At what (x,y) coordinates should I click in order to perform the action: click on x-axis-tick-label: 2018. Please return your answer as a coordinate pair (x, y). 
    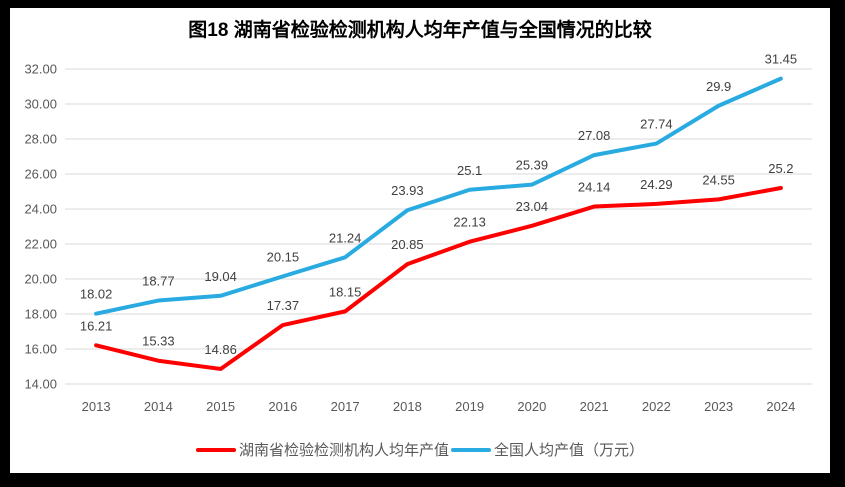
    Looking at the image, I should click on (407, 406).